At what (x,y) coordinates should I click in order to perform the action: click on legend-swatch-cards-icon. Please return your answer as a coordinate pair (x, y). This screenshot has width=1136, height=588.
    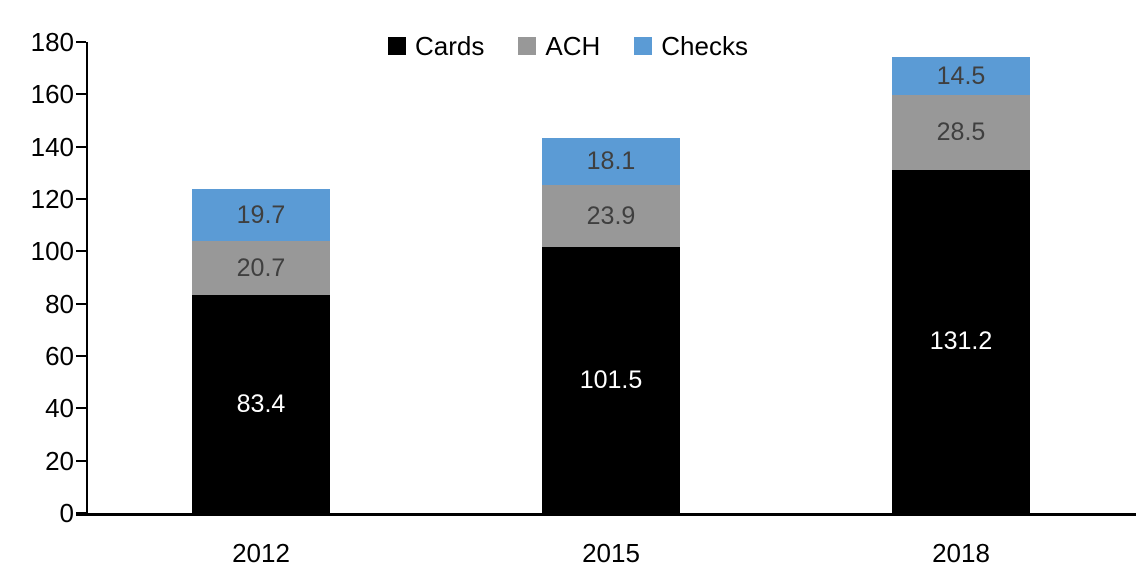
    Looking at the image, I should click on (397, 46).